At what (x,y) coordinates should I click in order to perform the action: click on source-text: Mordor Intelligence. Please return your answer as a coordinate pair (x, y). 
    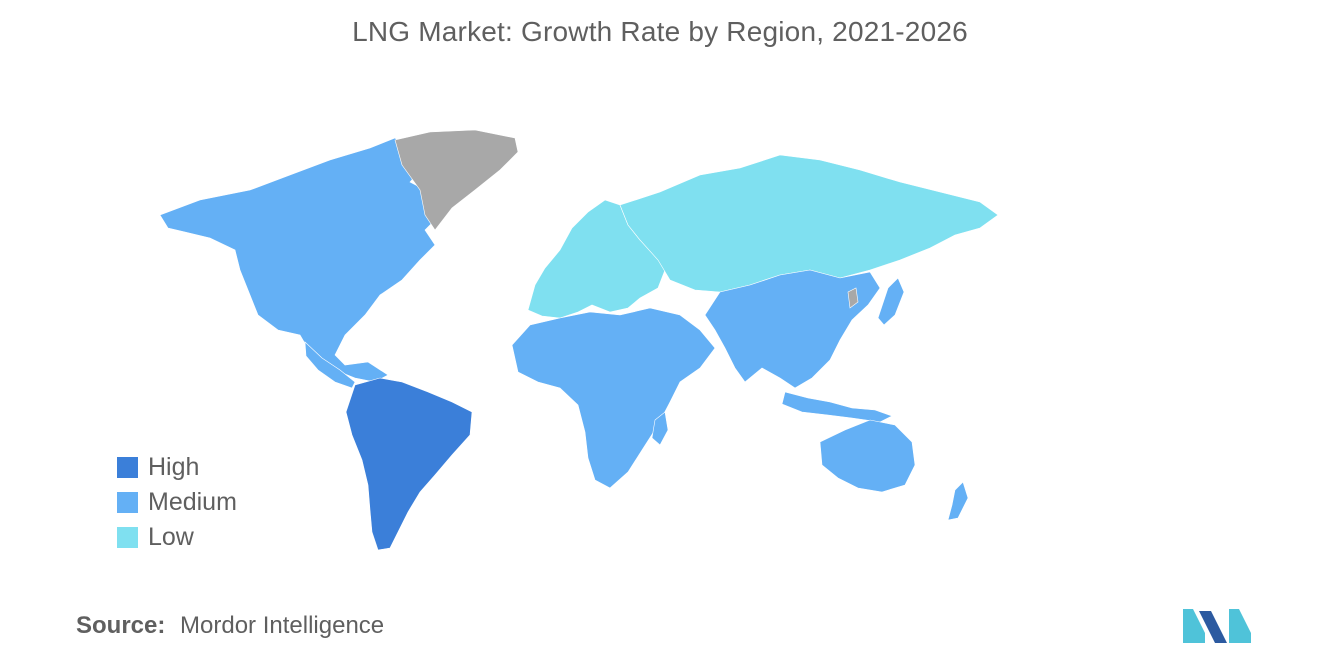
    Looking at the image, I should click on (282, 625).